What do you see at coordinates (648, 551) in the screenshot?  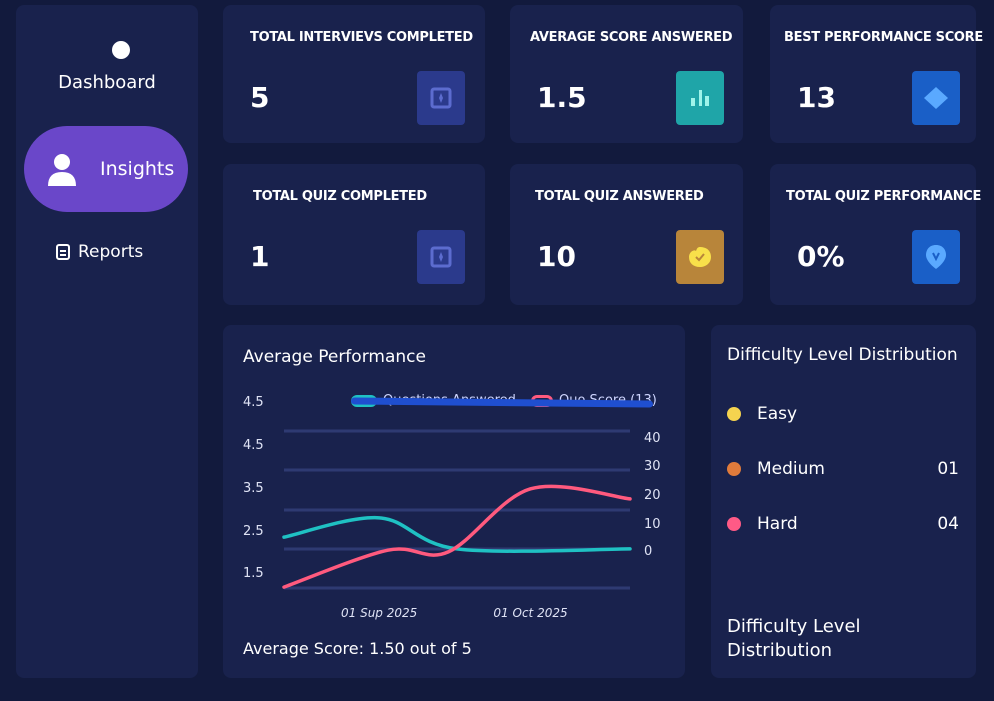 I see `y2-tick-label: 0` at bounding box center [648, 551].